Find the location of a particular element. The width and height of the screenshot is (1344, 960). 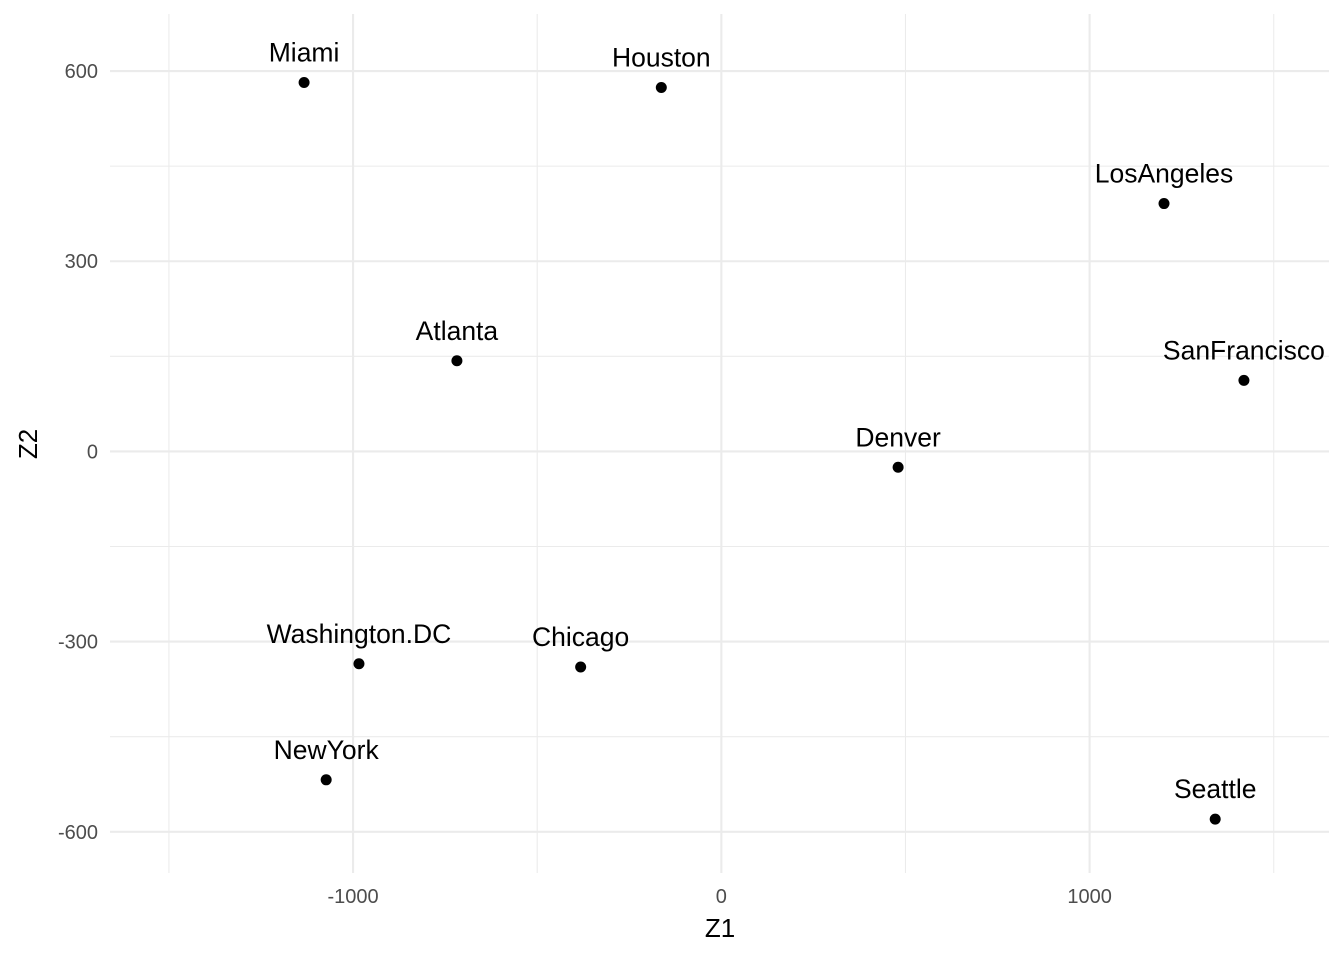

data-point-label: Denver is located at coordinates (898, 437).